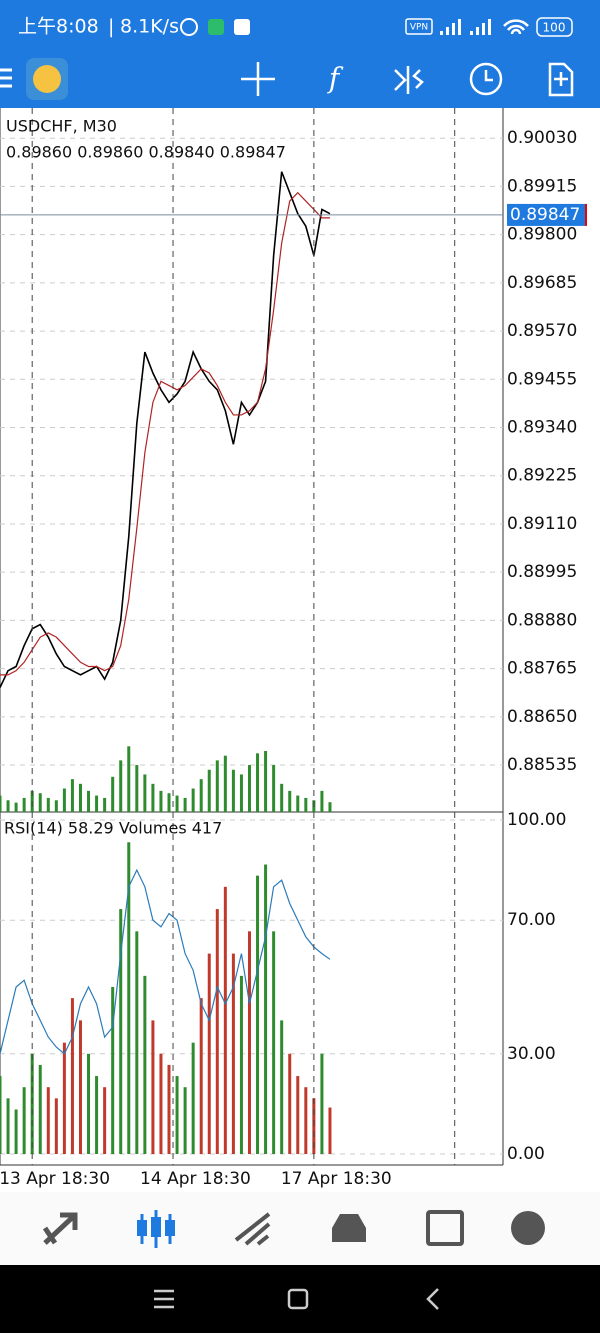 Image resolution: width=600 pixels, height=1337 pixels. Describe the element at coordinates (542, 620) in the screenshot. I see `y-tick-label: 0.88880` at that location.